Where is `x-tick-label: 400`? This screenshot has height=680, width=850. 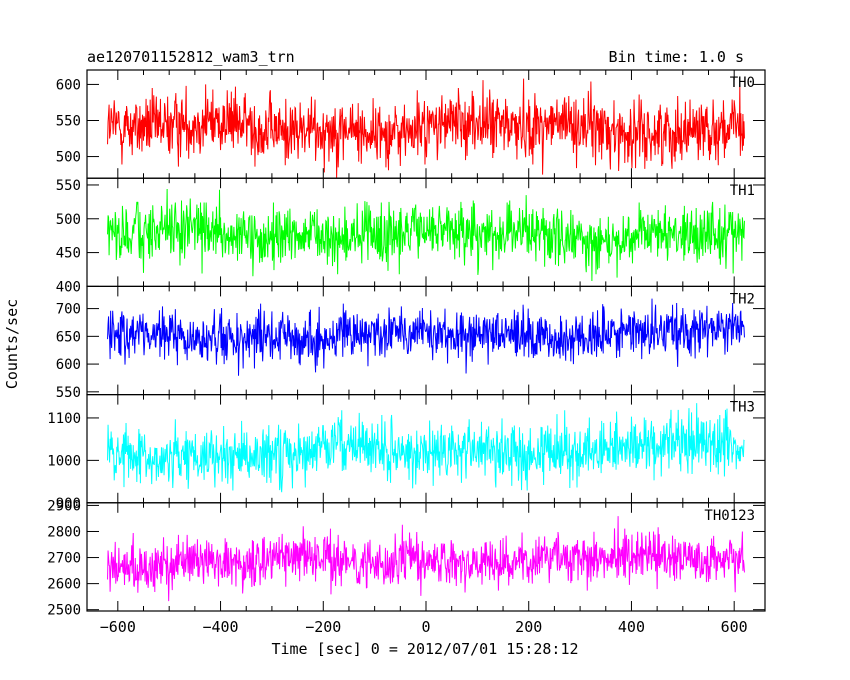 x-tick-label: 400 is located at coordinates (631, 627).